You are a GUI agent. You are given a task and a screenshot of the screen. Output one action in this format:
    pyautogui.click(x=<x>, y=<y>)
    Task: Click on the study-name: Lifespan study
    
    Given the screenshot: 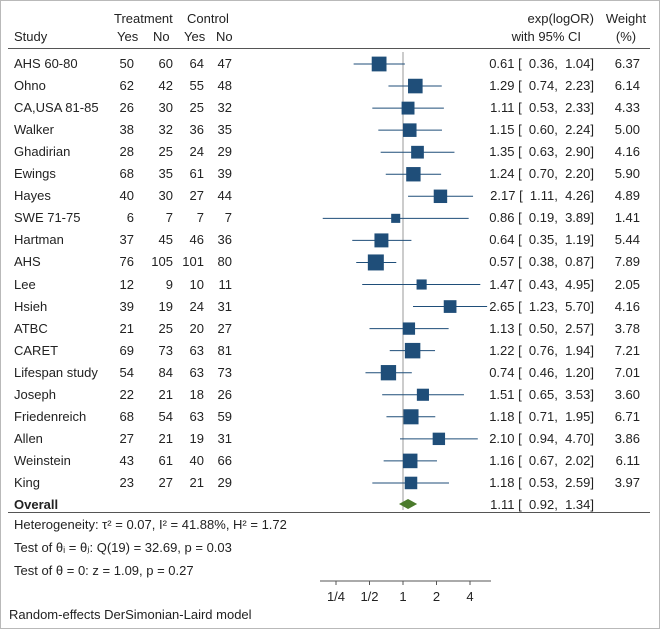 What is the action you would take?
    pyautogui.click(x=56, y=372)
    